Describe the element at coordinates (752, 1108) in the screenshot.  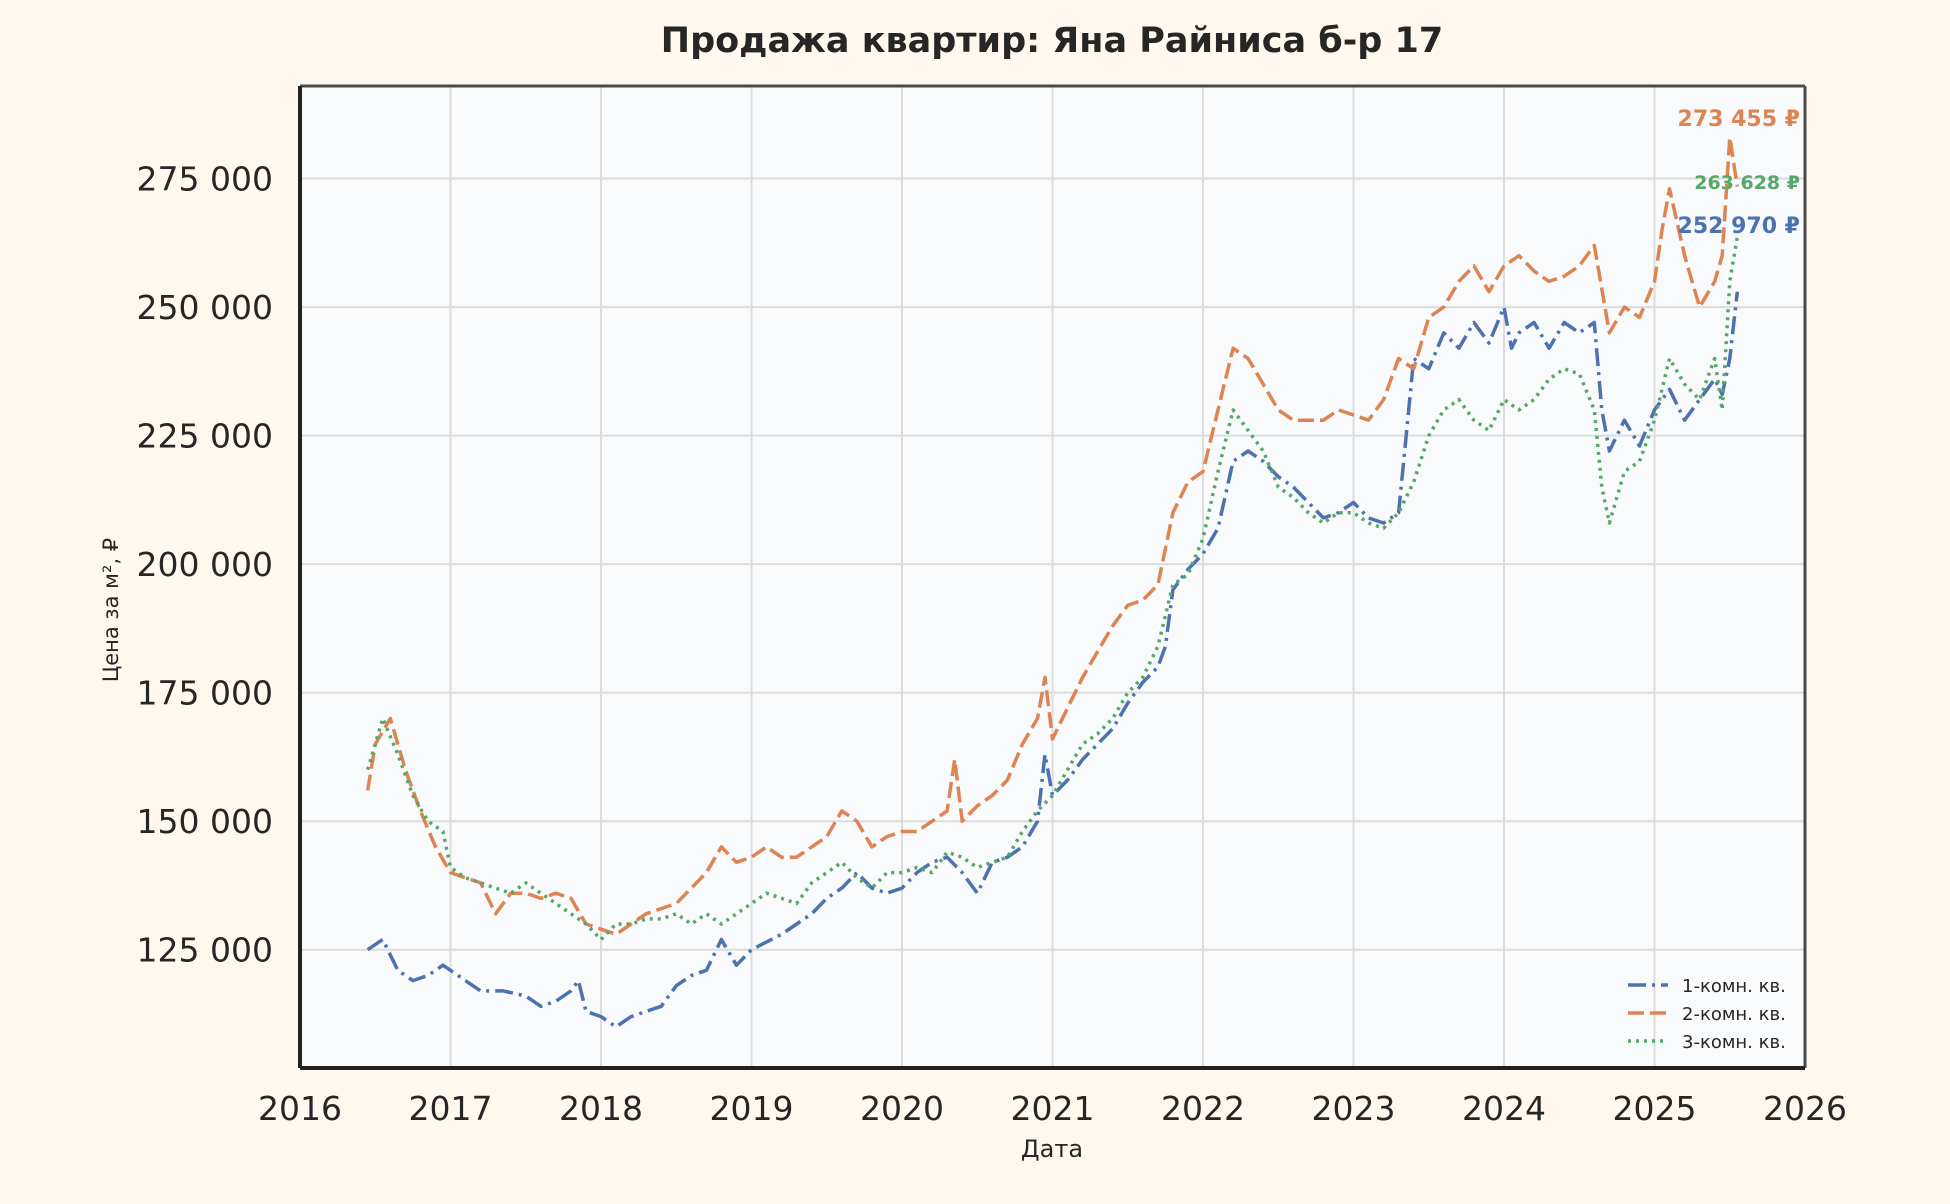
I see `x-tick-label: 2019` at that location.